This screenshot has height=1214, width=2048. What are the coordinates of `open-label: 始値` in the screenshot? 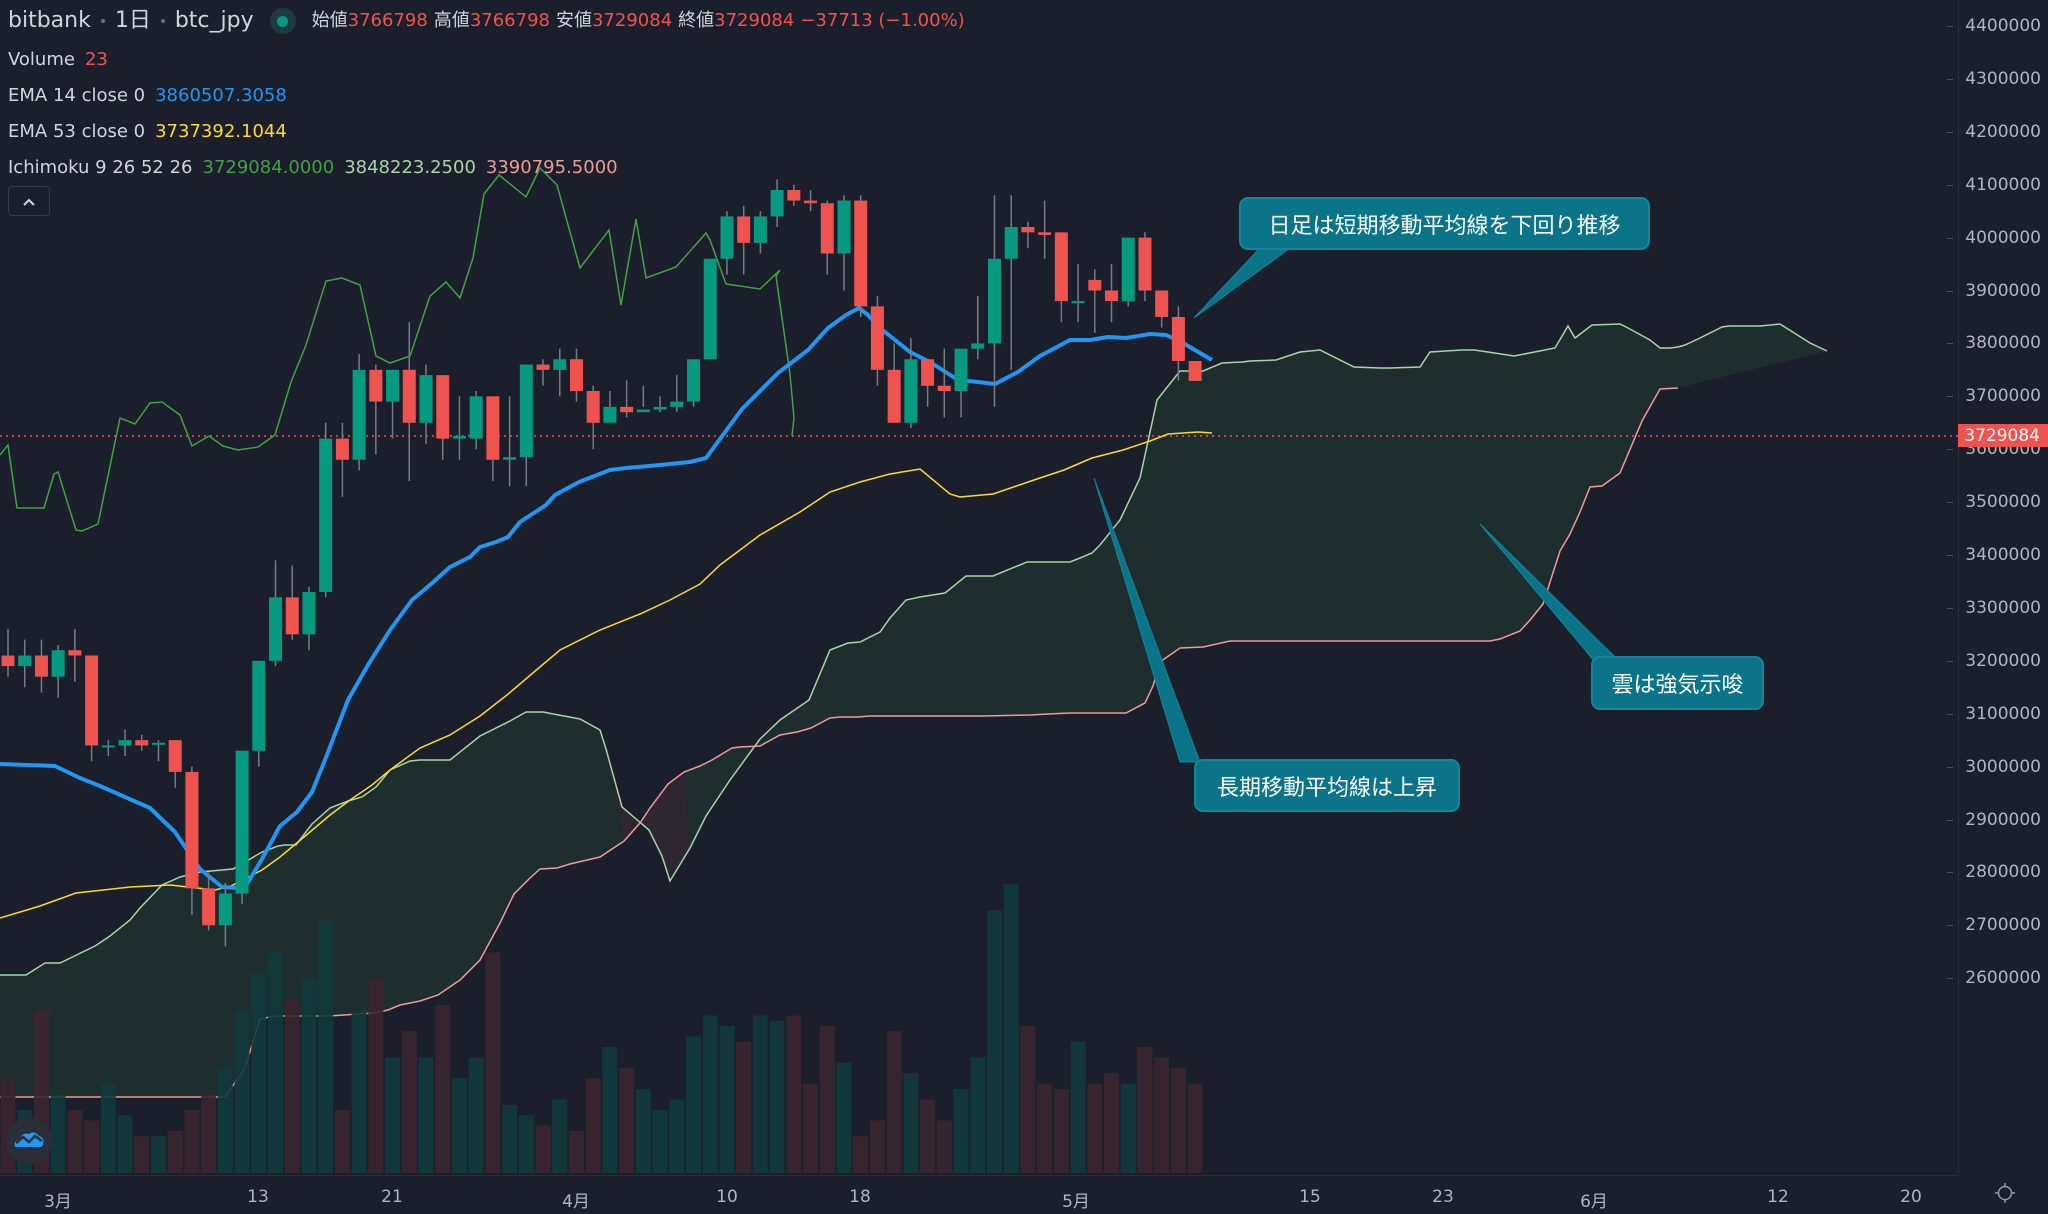 It's located at (329, 20).